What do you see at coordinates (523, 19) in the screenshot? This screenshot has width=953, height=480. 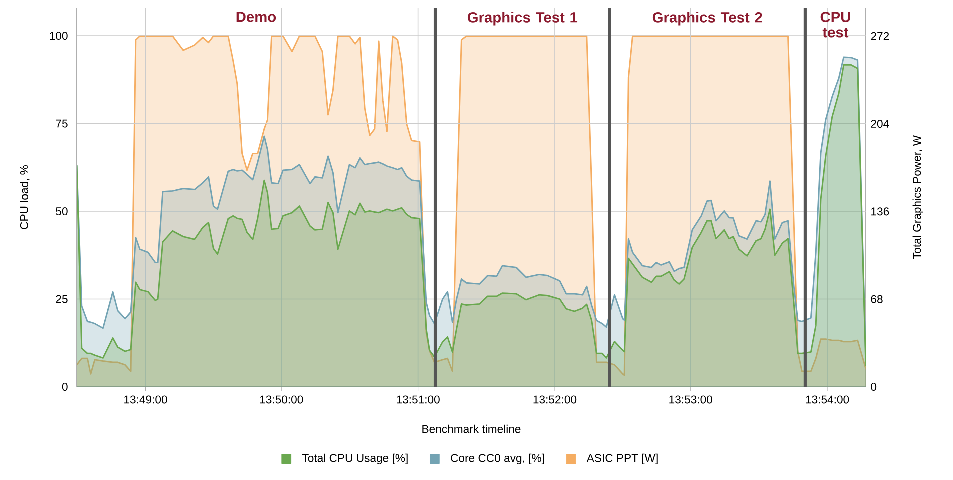 I see `annotation: Graphics Test 1` at bounding box center [523, 19].